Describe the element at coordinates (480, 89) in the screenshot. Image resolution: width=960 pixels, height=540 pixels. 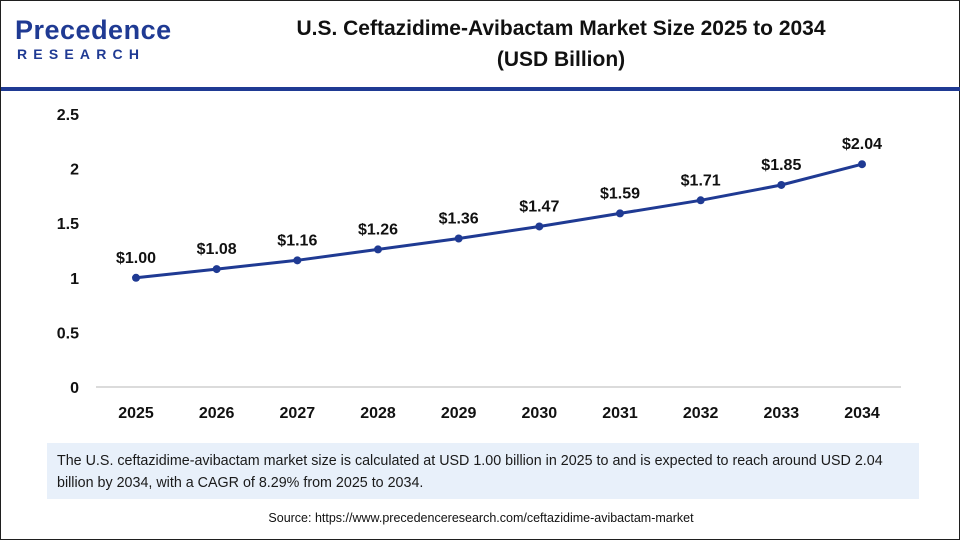
I see `header-divider` at that location.